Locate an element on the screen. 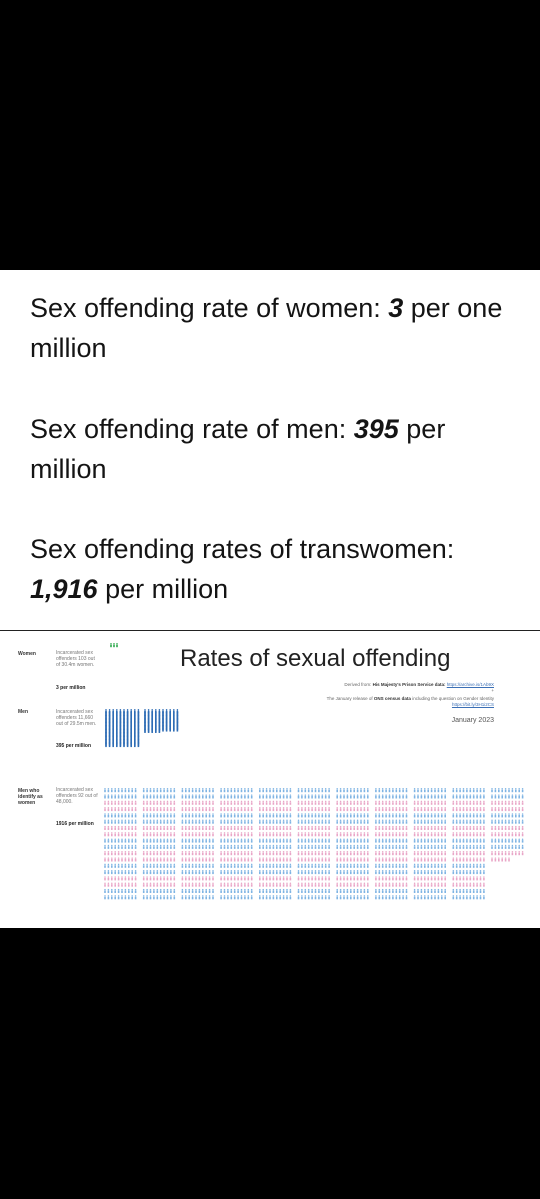  men-person-mark is located at coordinates (166, 729).